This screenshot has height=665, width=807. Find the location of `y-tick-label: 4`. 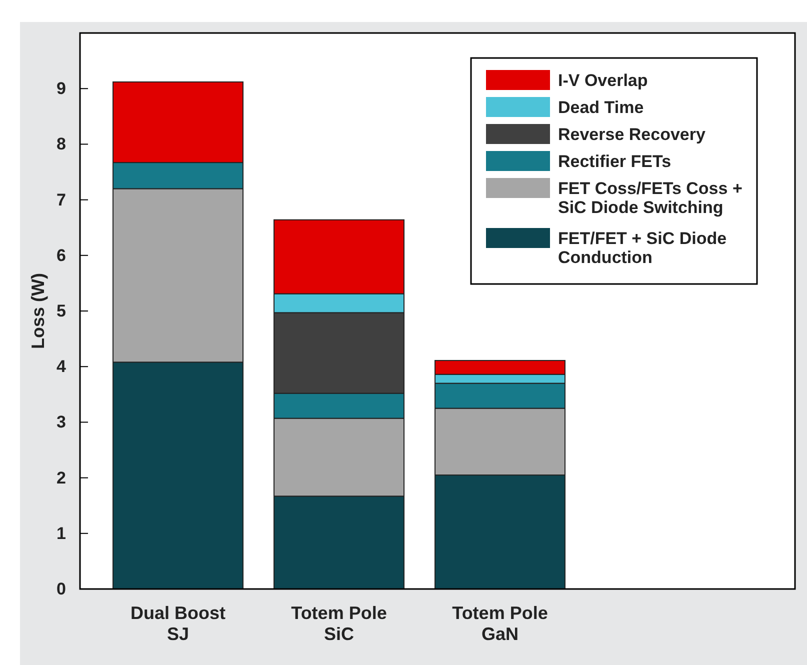

y-tick-label: 4 is located at coordinates (61, 366).